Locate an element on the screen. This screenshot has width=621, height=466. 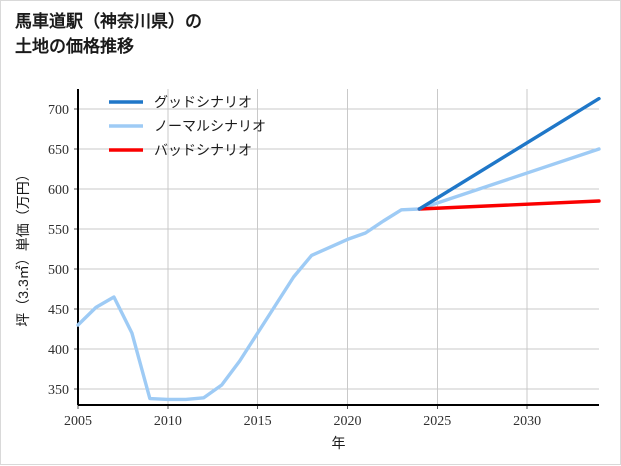
y-tick-label: 350 is located at coordinates (58, 390).